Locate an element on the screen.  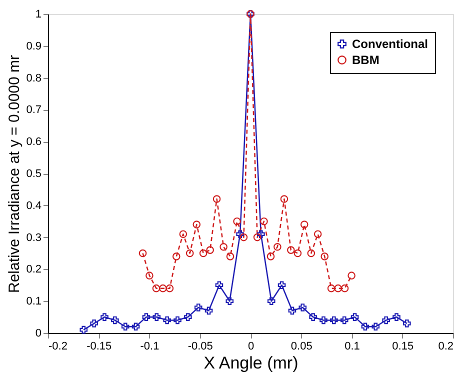
x-tick-label: -0.1 is located at coordinates (150, 346).